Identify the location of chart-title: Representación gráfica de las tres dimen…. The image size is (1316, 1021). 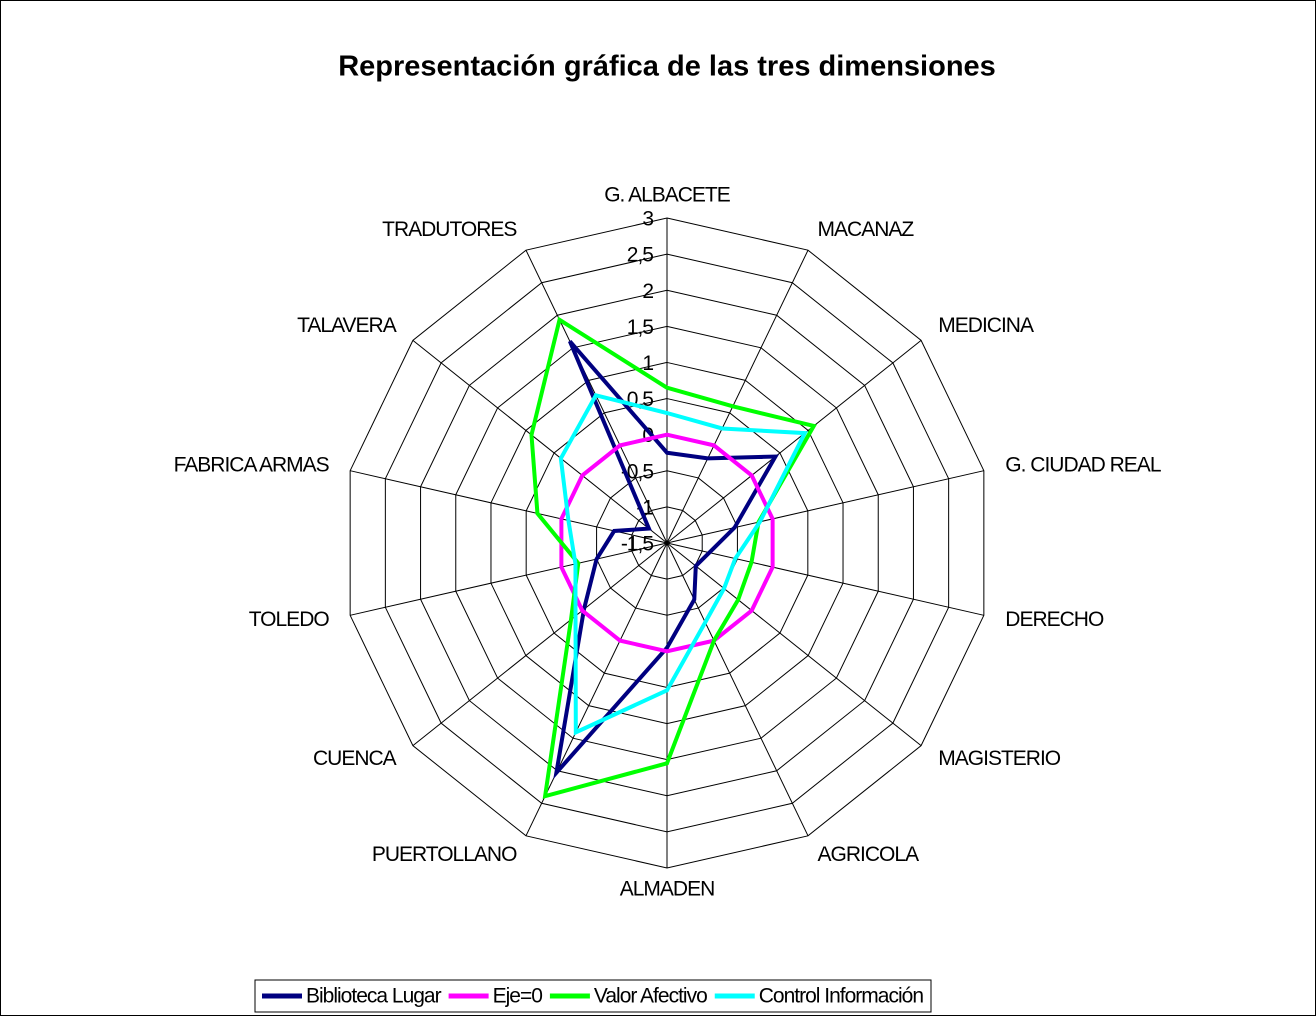
(667, 67).